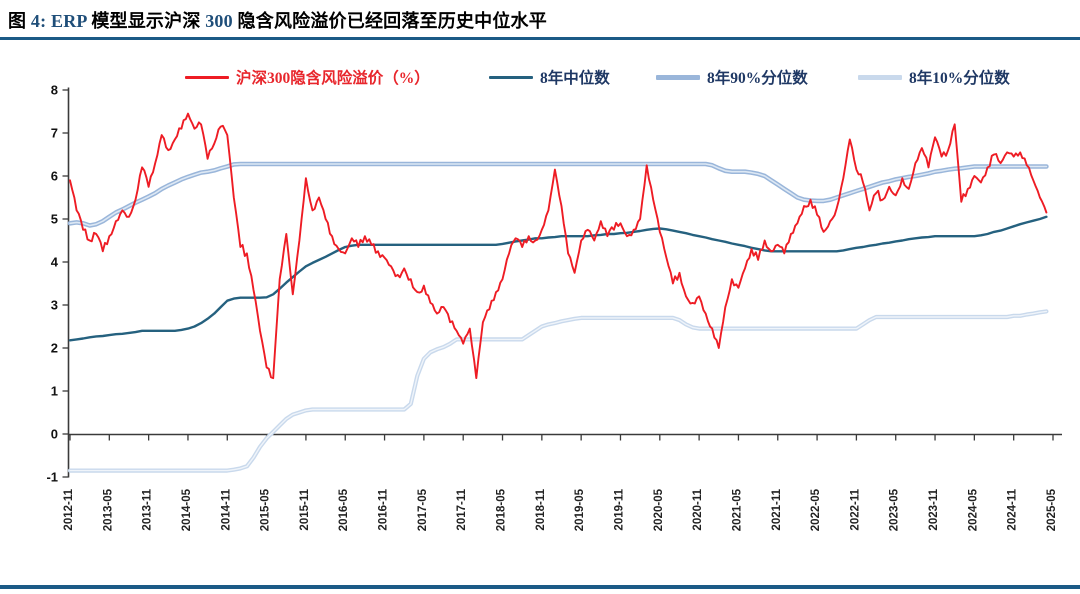 This screenshot has width=1080, height=594. Describe the element at coordinates (54, 348) in the screenshot. I see `y-tick-label: 2` at that location.